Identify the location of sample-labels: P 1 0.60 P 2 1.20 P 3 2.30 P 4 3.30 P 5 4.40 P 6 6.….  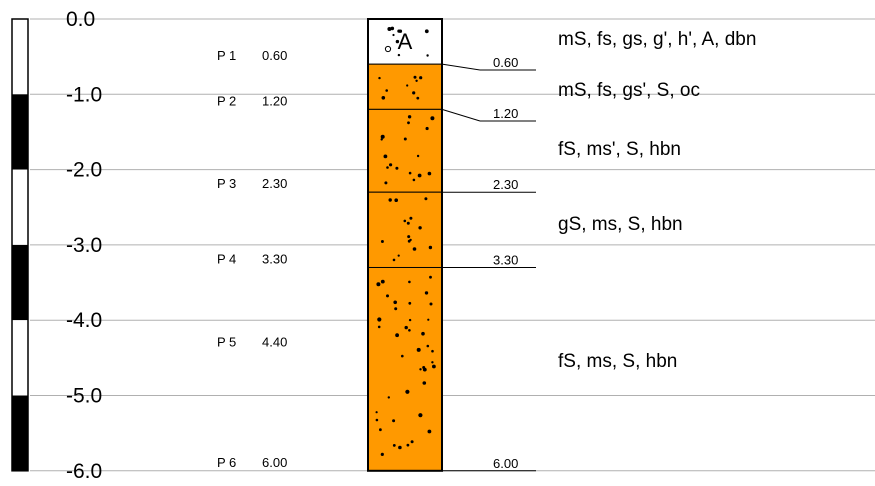
(252, 259).